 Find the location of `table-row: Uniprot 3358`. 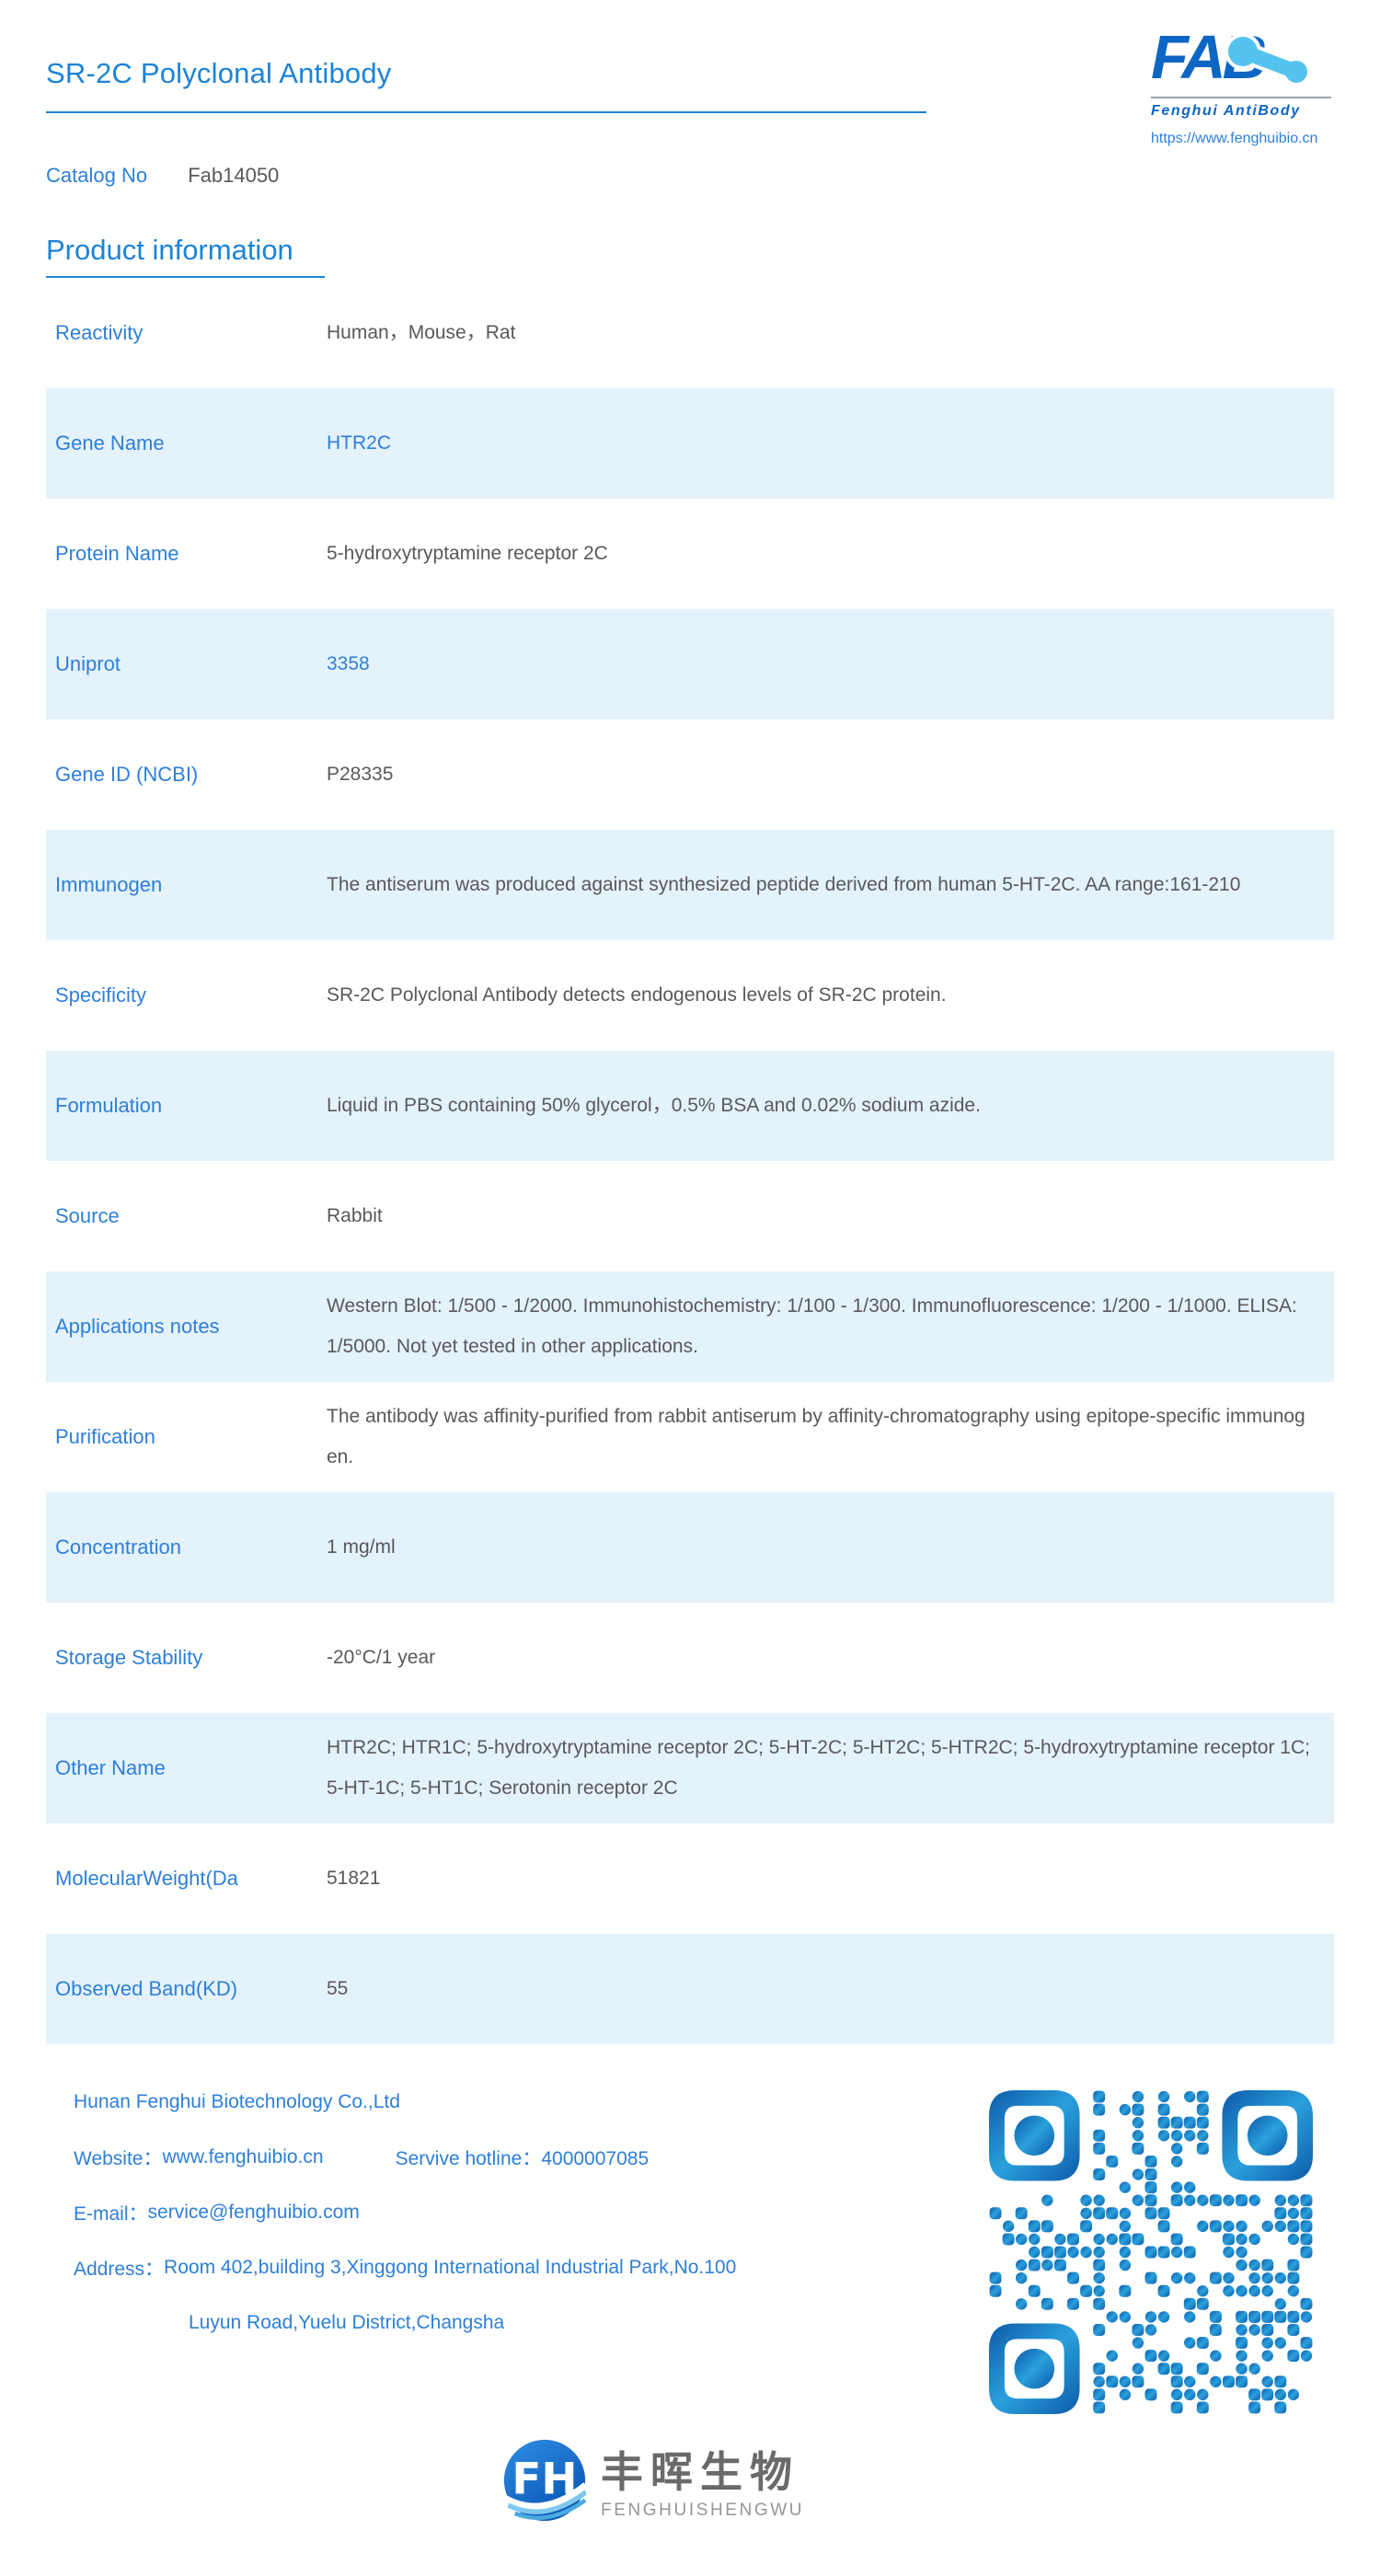

table-row: Uniprot 3358 is located at coordinates (690, 664).